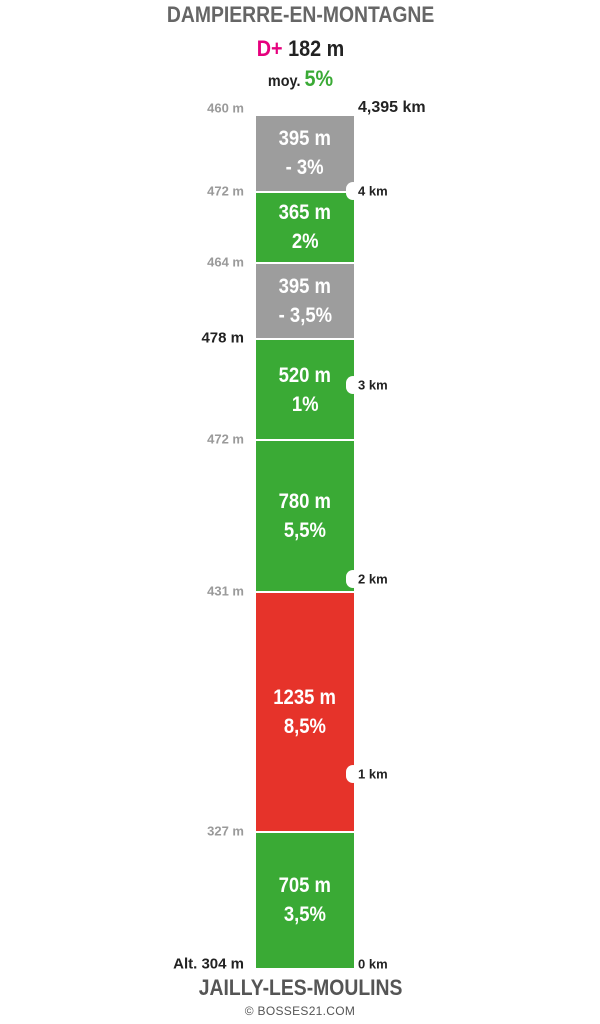  I want to click on dplus-value: 182 m, so click(316, 48).